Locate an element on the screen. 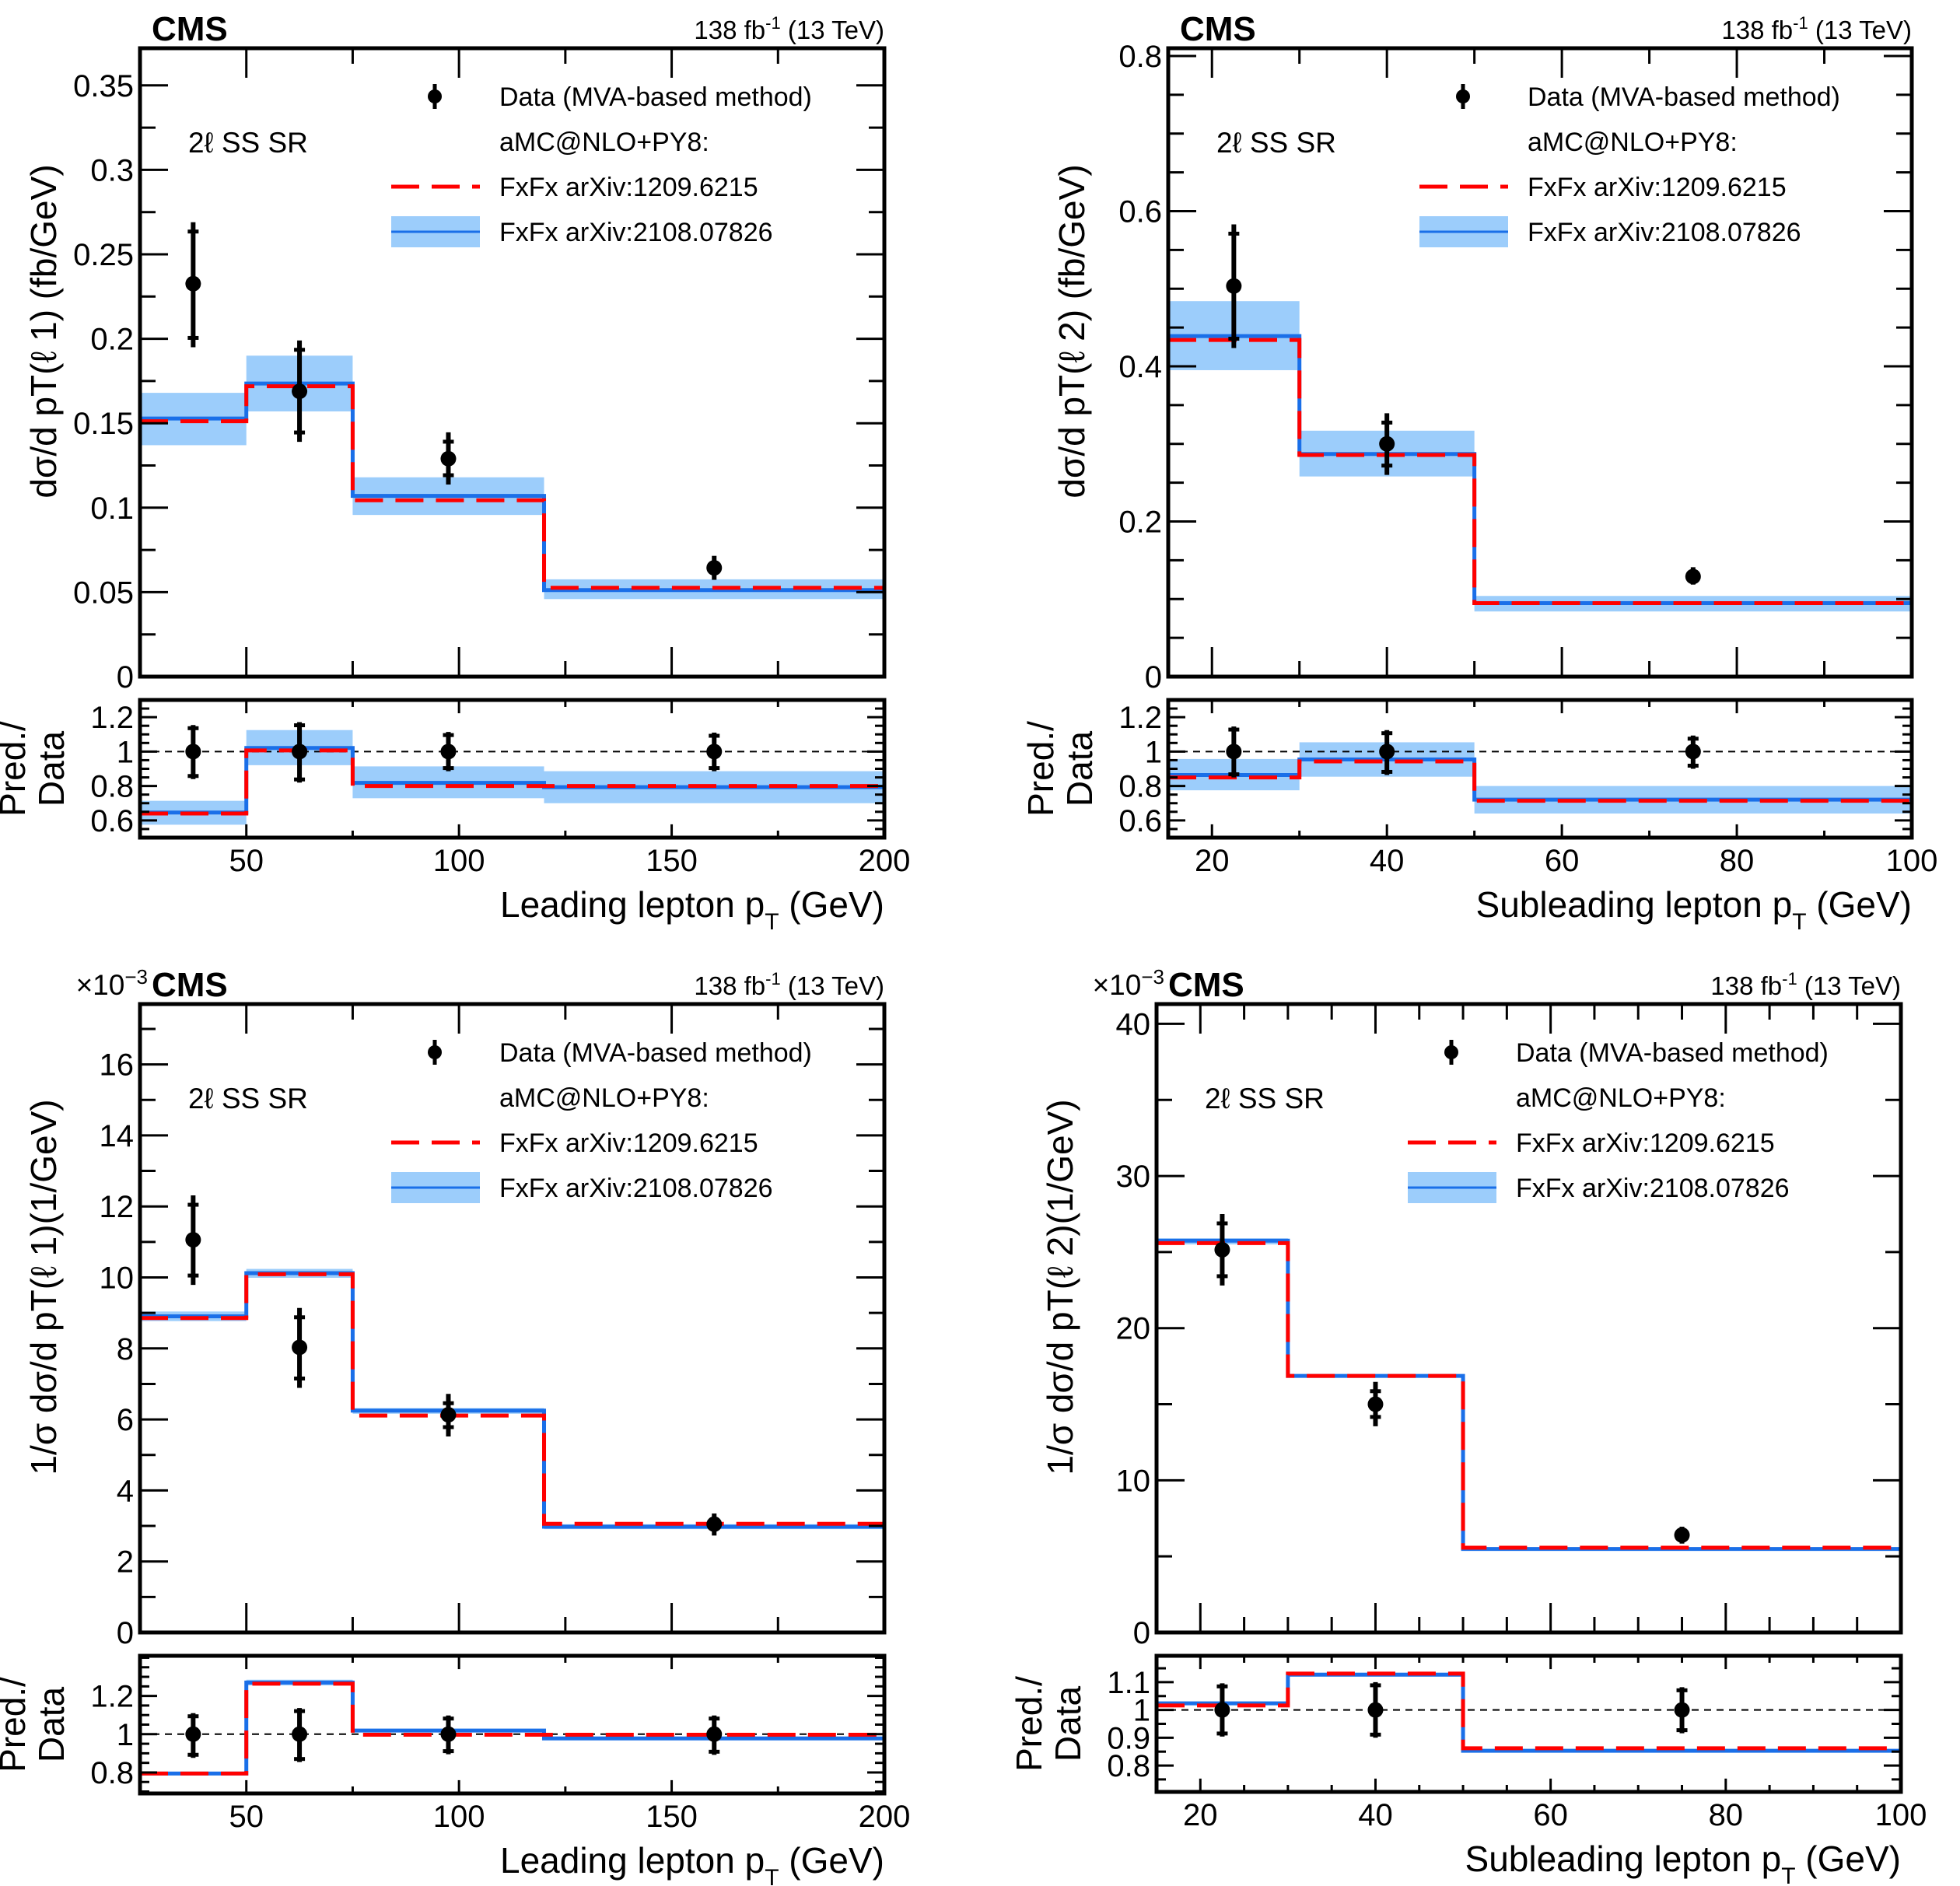 Image resolution: width=1960 pixels, height=1886 pixels. ratio-plot-area is located at coordinates (1540, 770).